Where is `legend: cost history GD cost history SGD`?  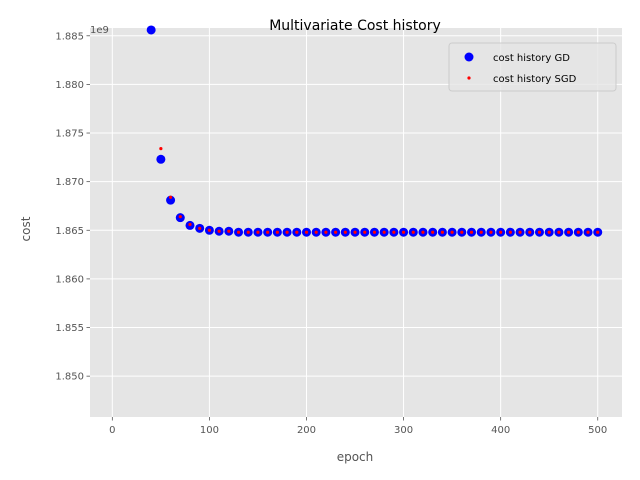
legend: cost history GD cost history SGD is located at coordinates (532, 67).